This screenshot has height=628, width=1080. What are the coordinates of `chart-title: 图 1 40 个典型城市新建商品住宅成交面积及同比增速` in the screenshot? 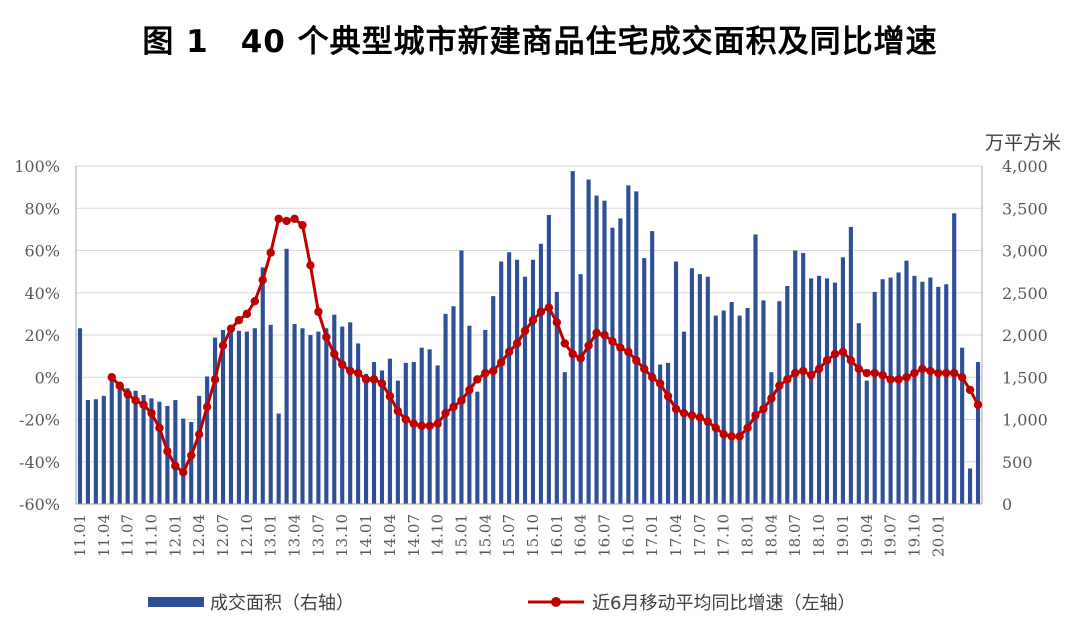 It's located at (540, 42).